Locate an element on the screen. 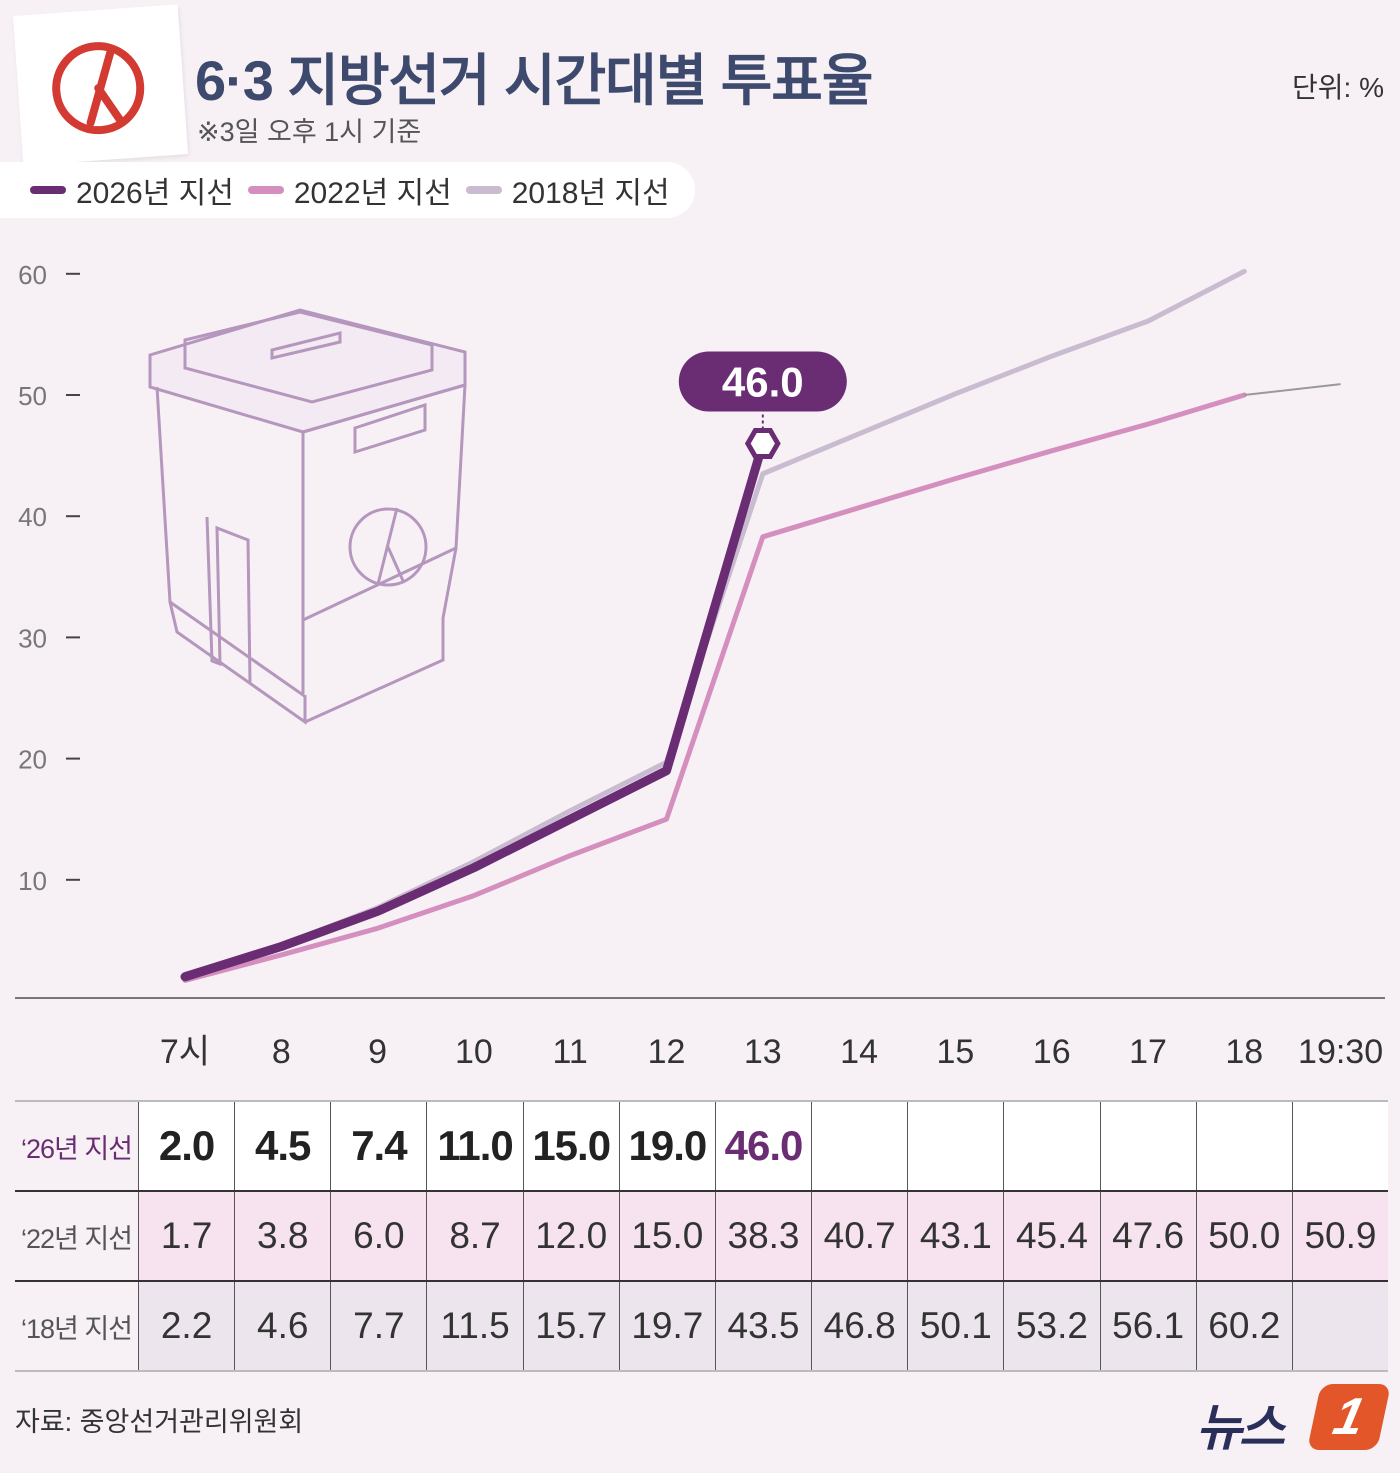 This screenshot has width=1400, height=1473. y-tick-label: 30 is located at coordinates (32, 638).